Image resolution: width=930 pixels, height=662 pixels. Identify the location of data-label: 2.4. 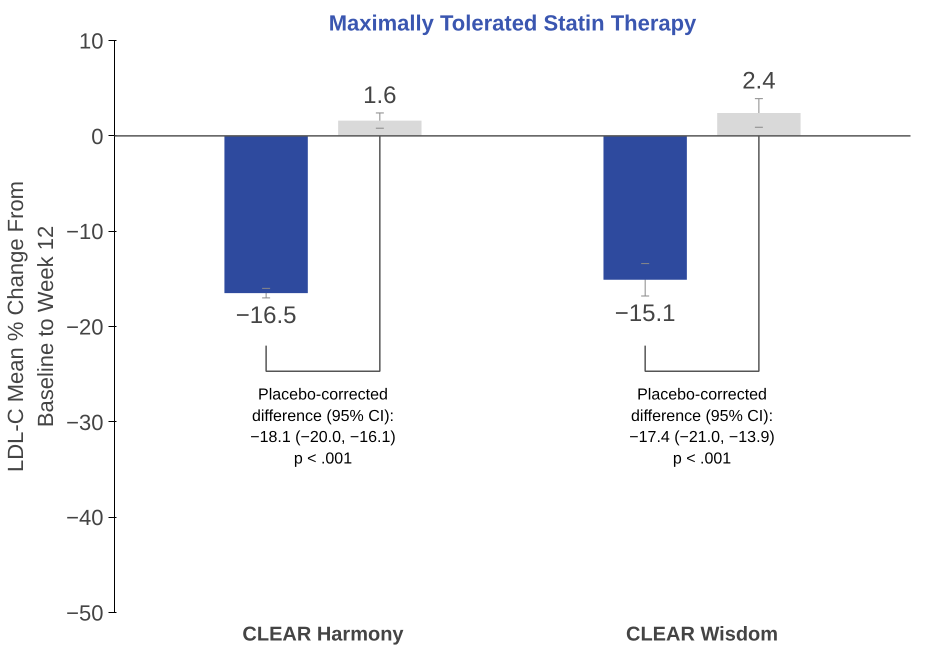
(759, 81).